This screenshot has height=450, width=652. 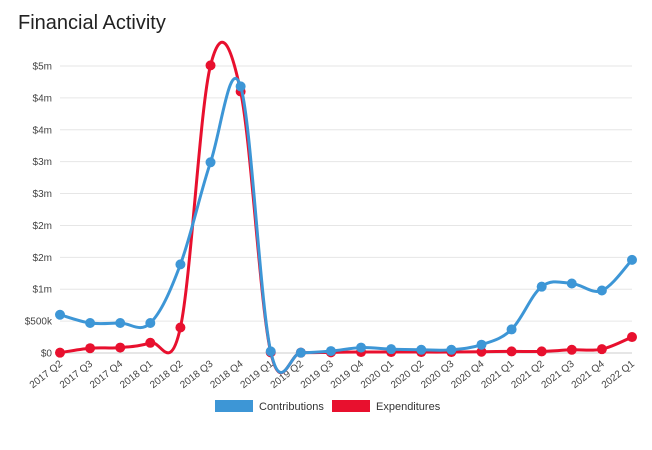 I want to click on y-tick-label: $5m, so click(x=42, y=67).